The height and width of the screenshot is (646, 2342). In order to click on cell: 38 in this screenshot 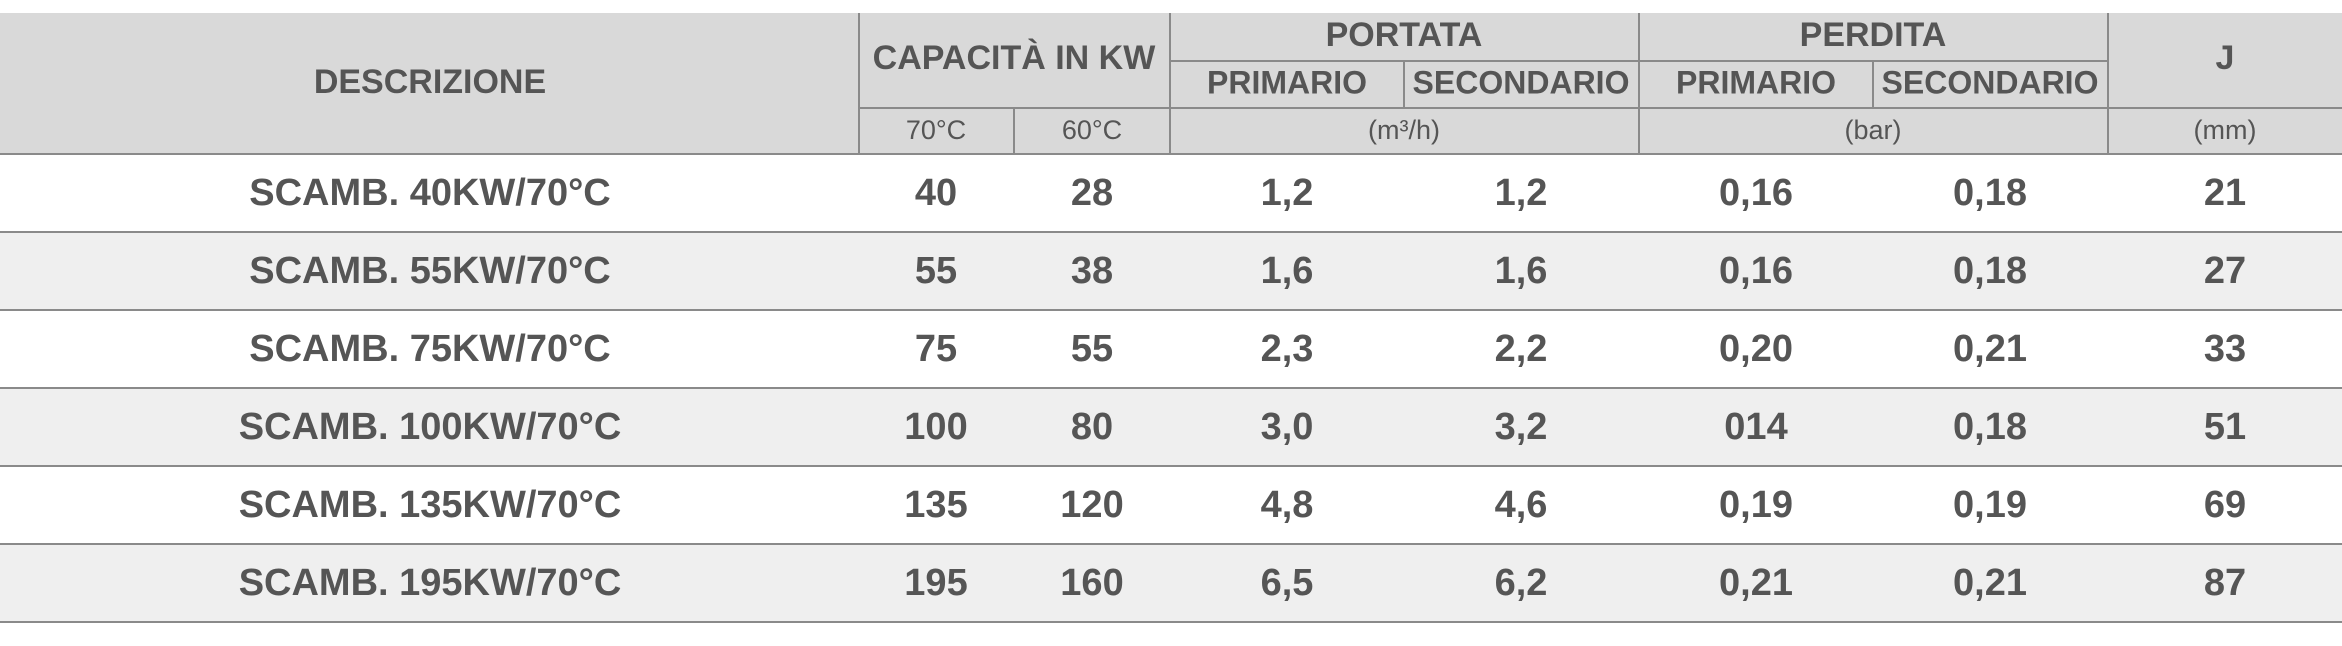, I will do `click(1092, 271)`.